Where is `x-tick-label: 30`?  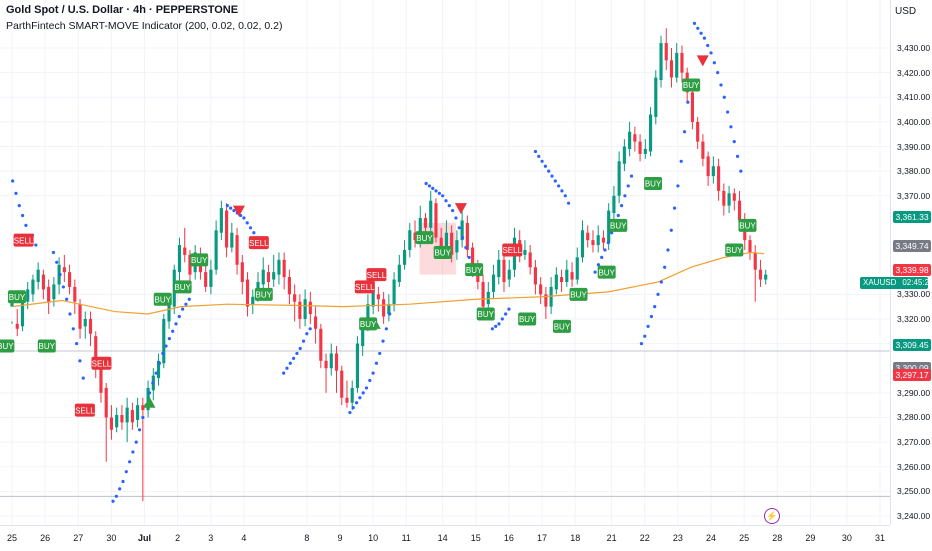 x-tick-label: 30 is located at coordinates (846, 538).